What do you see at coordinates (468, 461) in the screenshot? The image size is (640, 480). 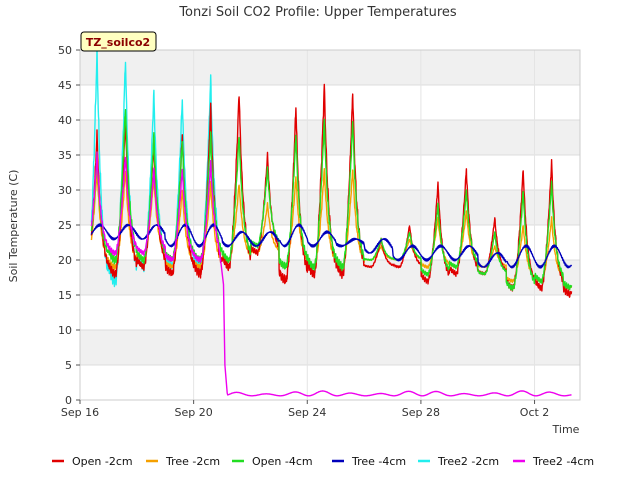 I see `legend-label-tree2-2cm: Tree2 -2cm` at bounding box center [468, 461].